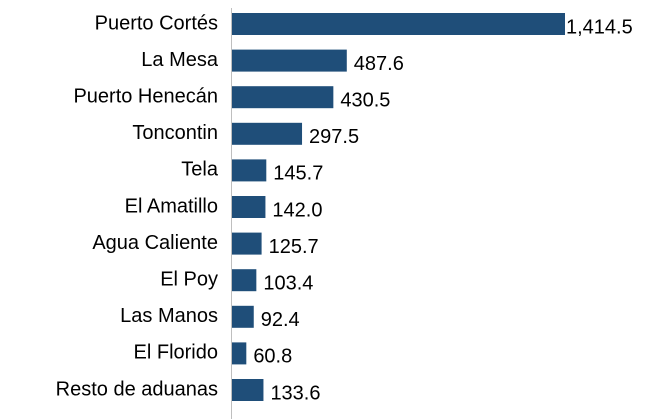 Image resolution: width=646 pixels, height=419 pixels. Describe the element at coordinates (294, 247) in the screenshot. I see `value-label: 125.7` at that location.